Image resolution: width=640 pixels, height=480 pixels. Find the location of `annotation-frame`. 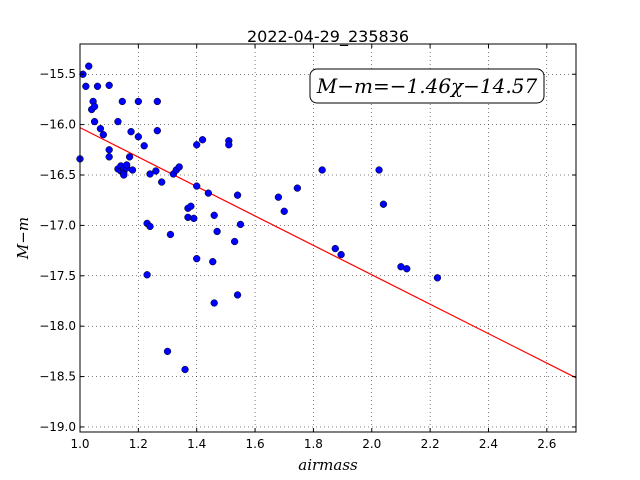

annotation-frame is located at coordinates (427, 86).